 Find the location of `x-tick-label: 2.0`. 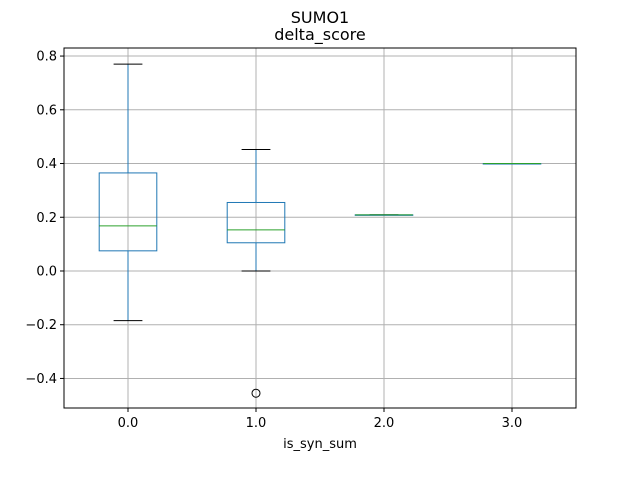

x-tick-label: 2.0 is located at coordinates (384, 423).